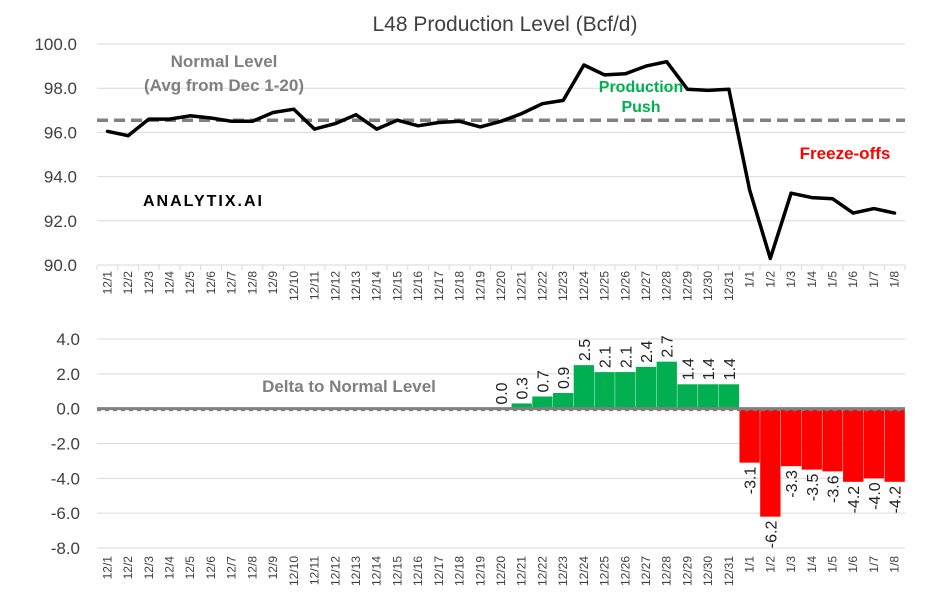 The height and width of the screenshot is (602, 929). I want to click on bottom-x-tick-label: 1/5, so click(832, 564).